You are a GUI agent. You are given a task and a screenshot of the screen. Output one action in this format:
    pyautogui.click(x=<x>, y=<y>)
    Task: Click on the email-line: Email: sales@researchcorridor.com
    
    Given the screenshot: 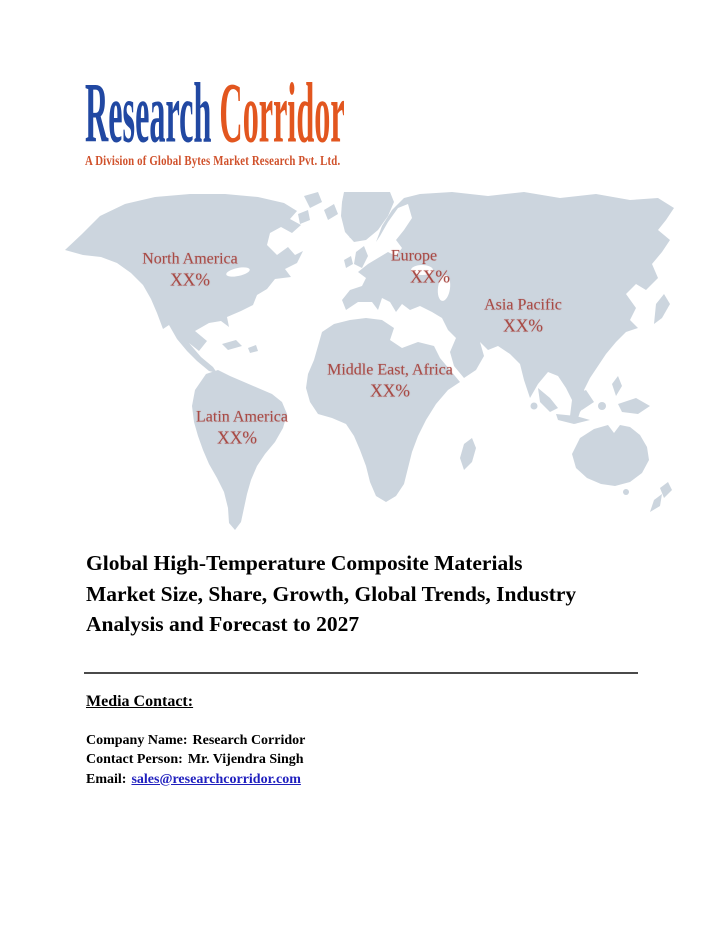 What is the action you would take?
    pyautogui.click(x=195, y=779)
    